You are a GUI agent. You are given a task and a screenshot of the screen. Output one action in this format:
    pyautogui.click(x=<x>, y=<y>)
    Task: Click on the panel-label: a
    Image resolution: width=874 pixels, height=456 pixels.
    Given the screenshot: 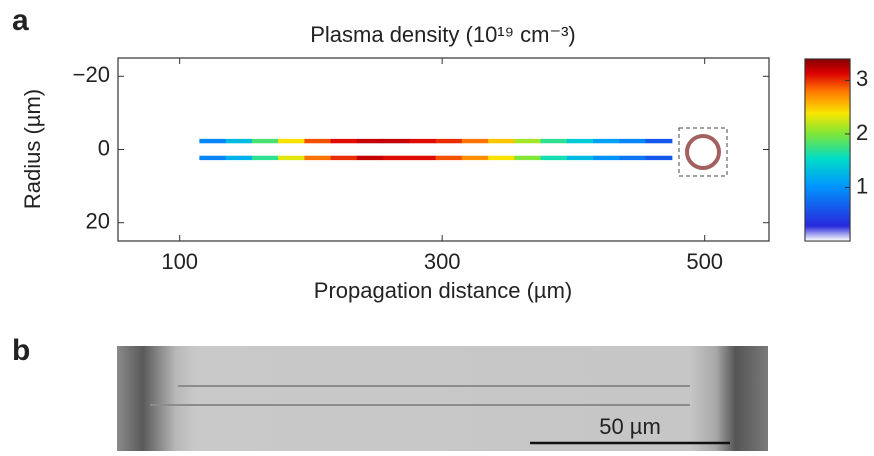 What is the action you would take?
    pyautogui.click(x=20, y=20)
    